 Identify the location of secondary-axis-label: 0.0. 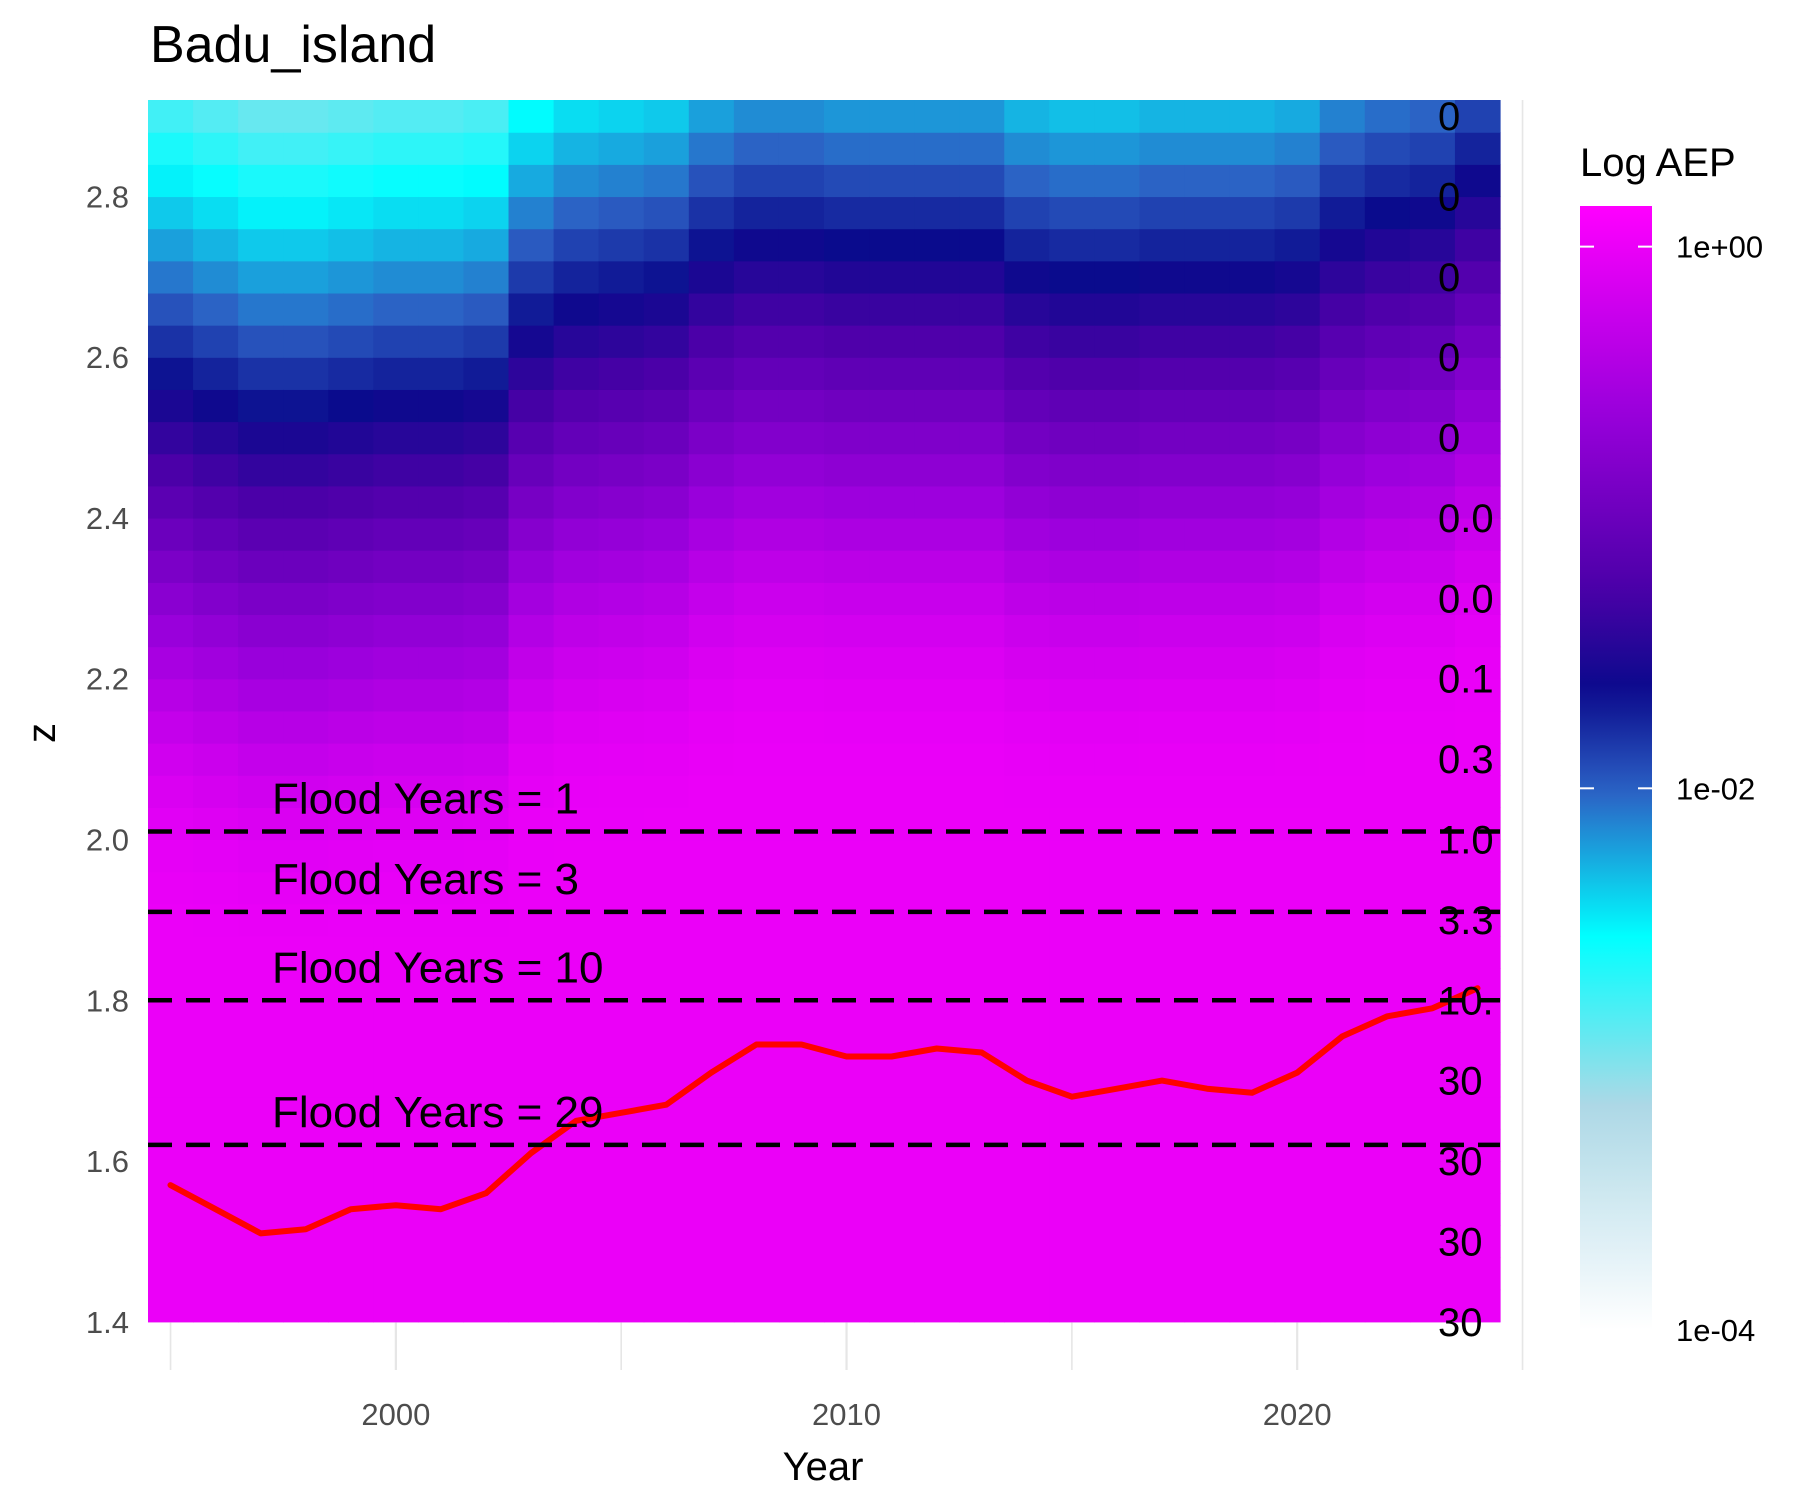
(1466, 599).